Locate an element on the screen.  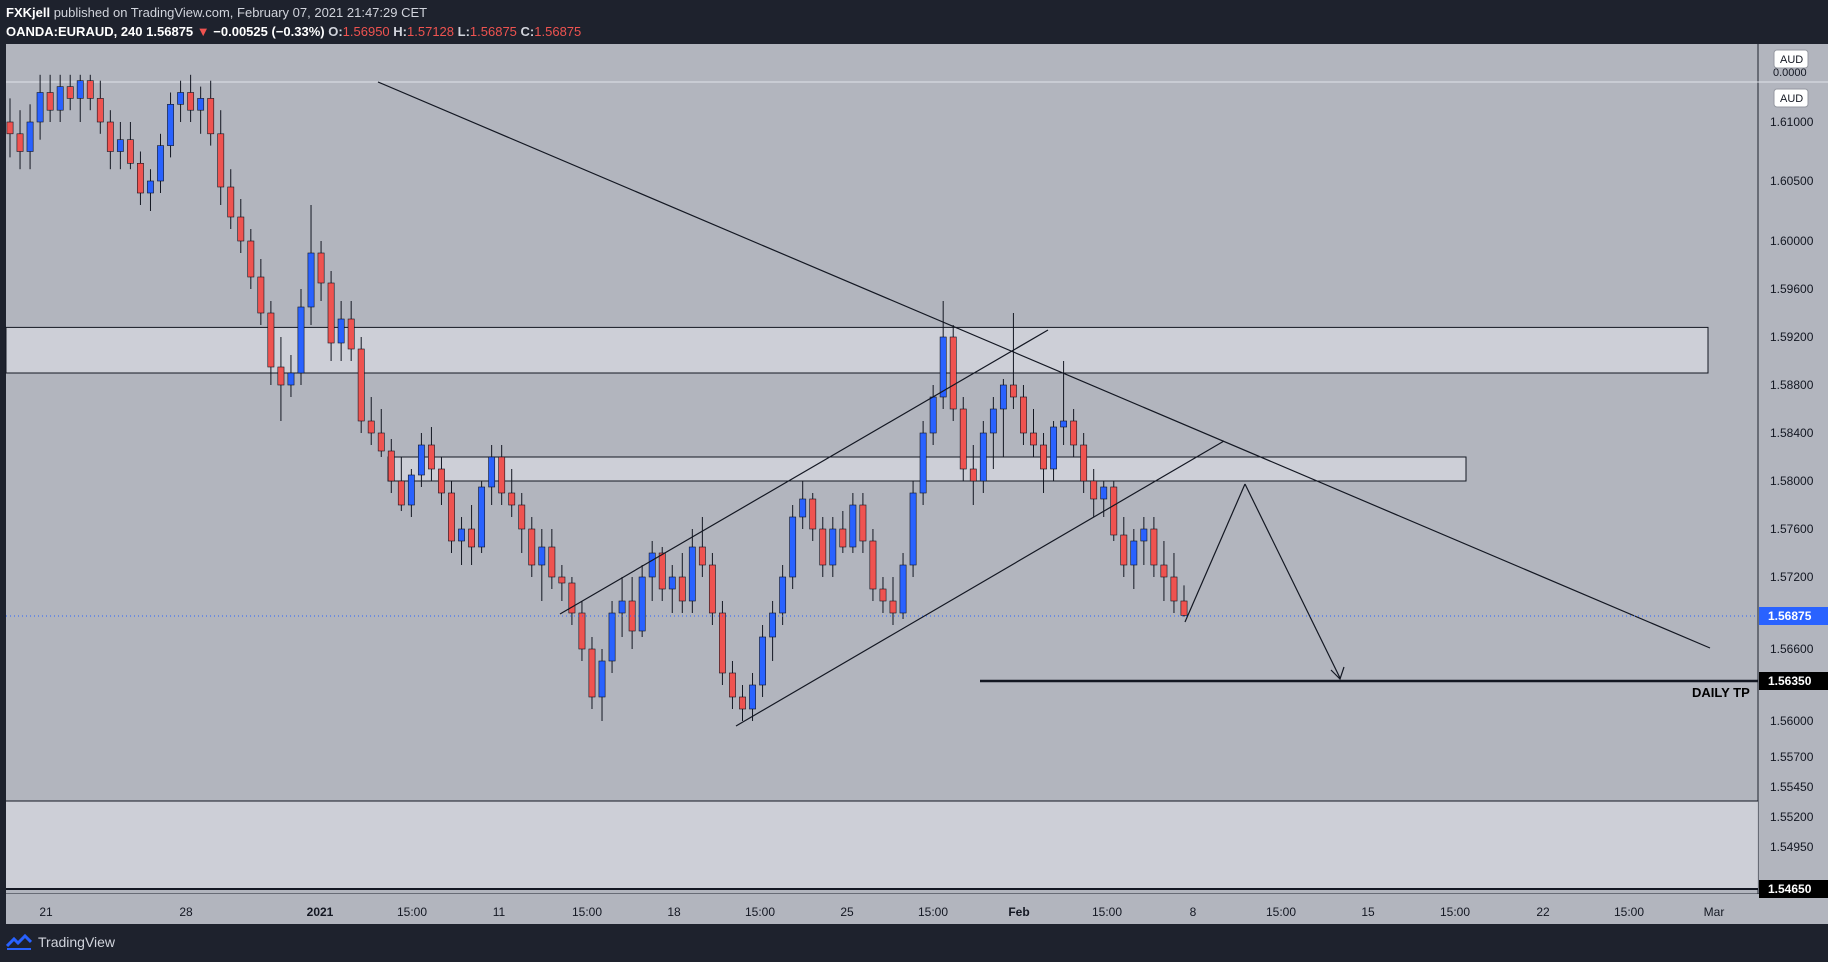
channel-upper-line is located at coordinates (804, 472).